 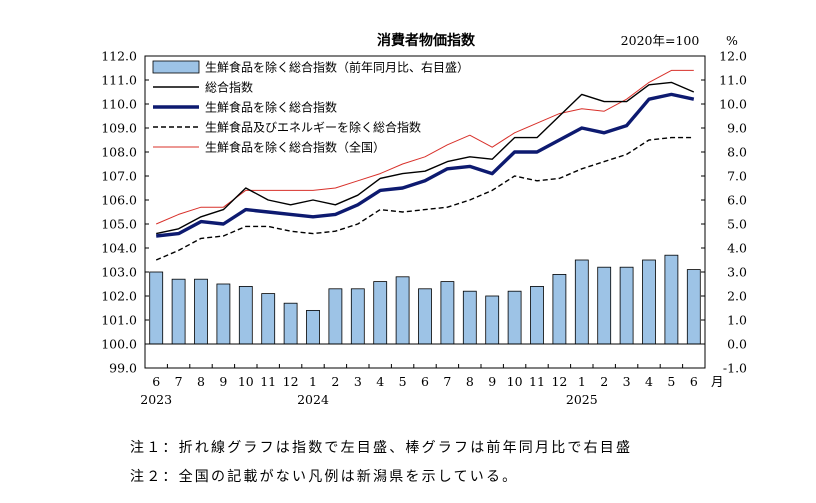 I want to click on right-tick-label: 7.0, so click(x=737, y=176).